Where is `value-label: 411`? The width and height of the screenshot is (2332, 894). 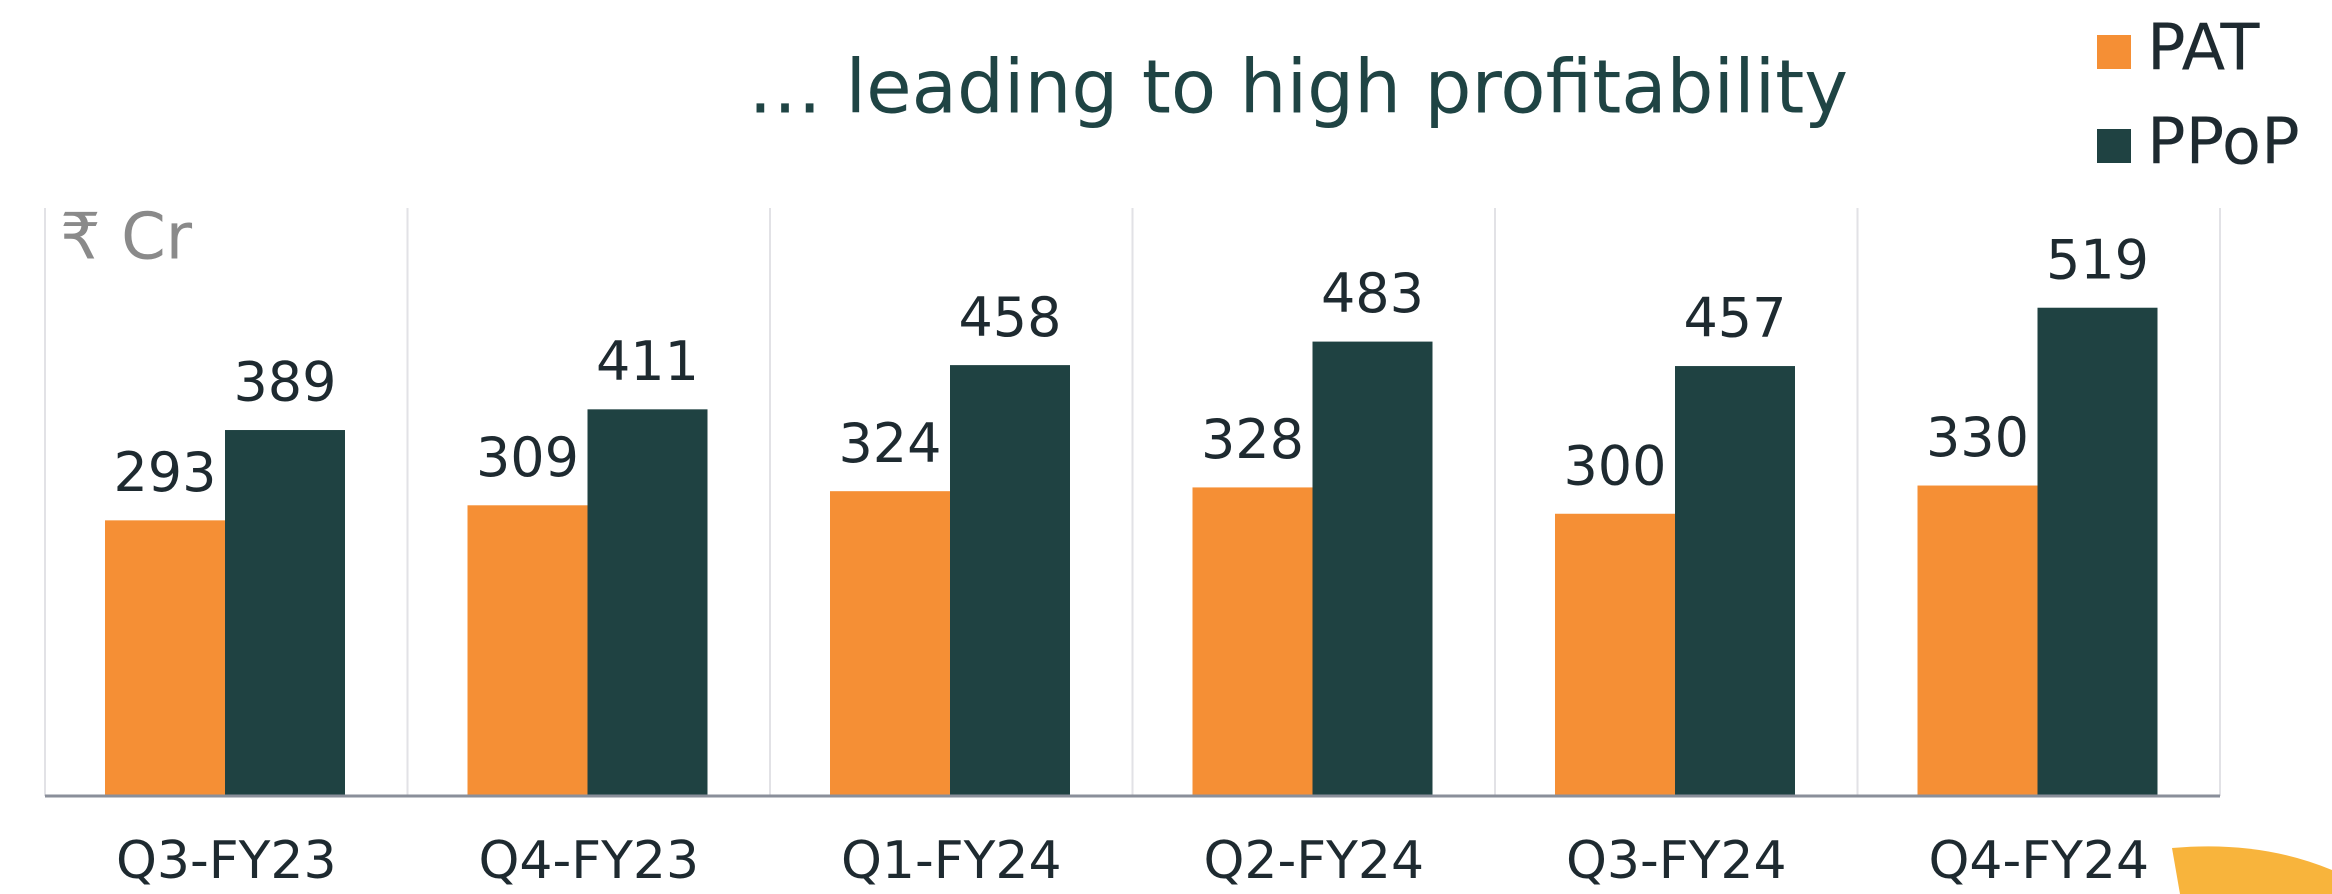 value-label: 411 is located at coordinates (647, 361).